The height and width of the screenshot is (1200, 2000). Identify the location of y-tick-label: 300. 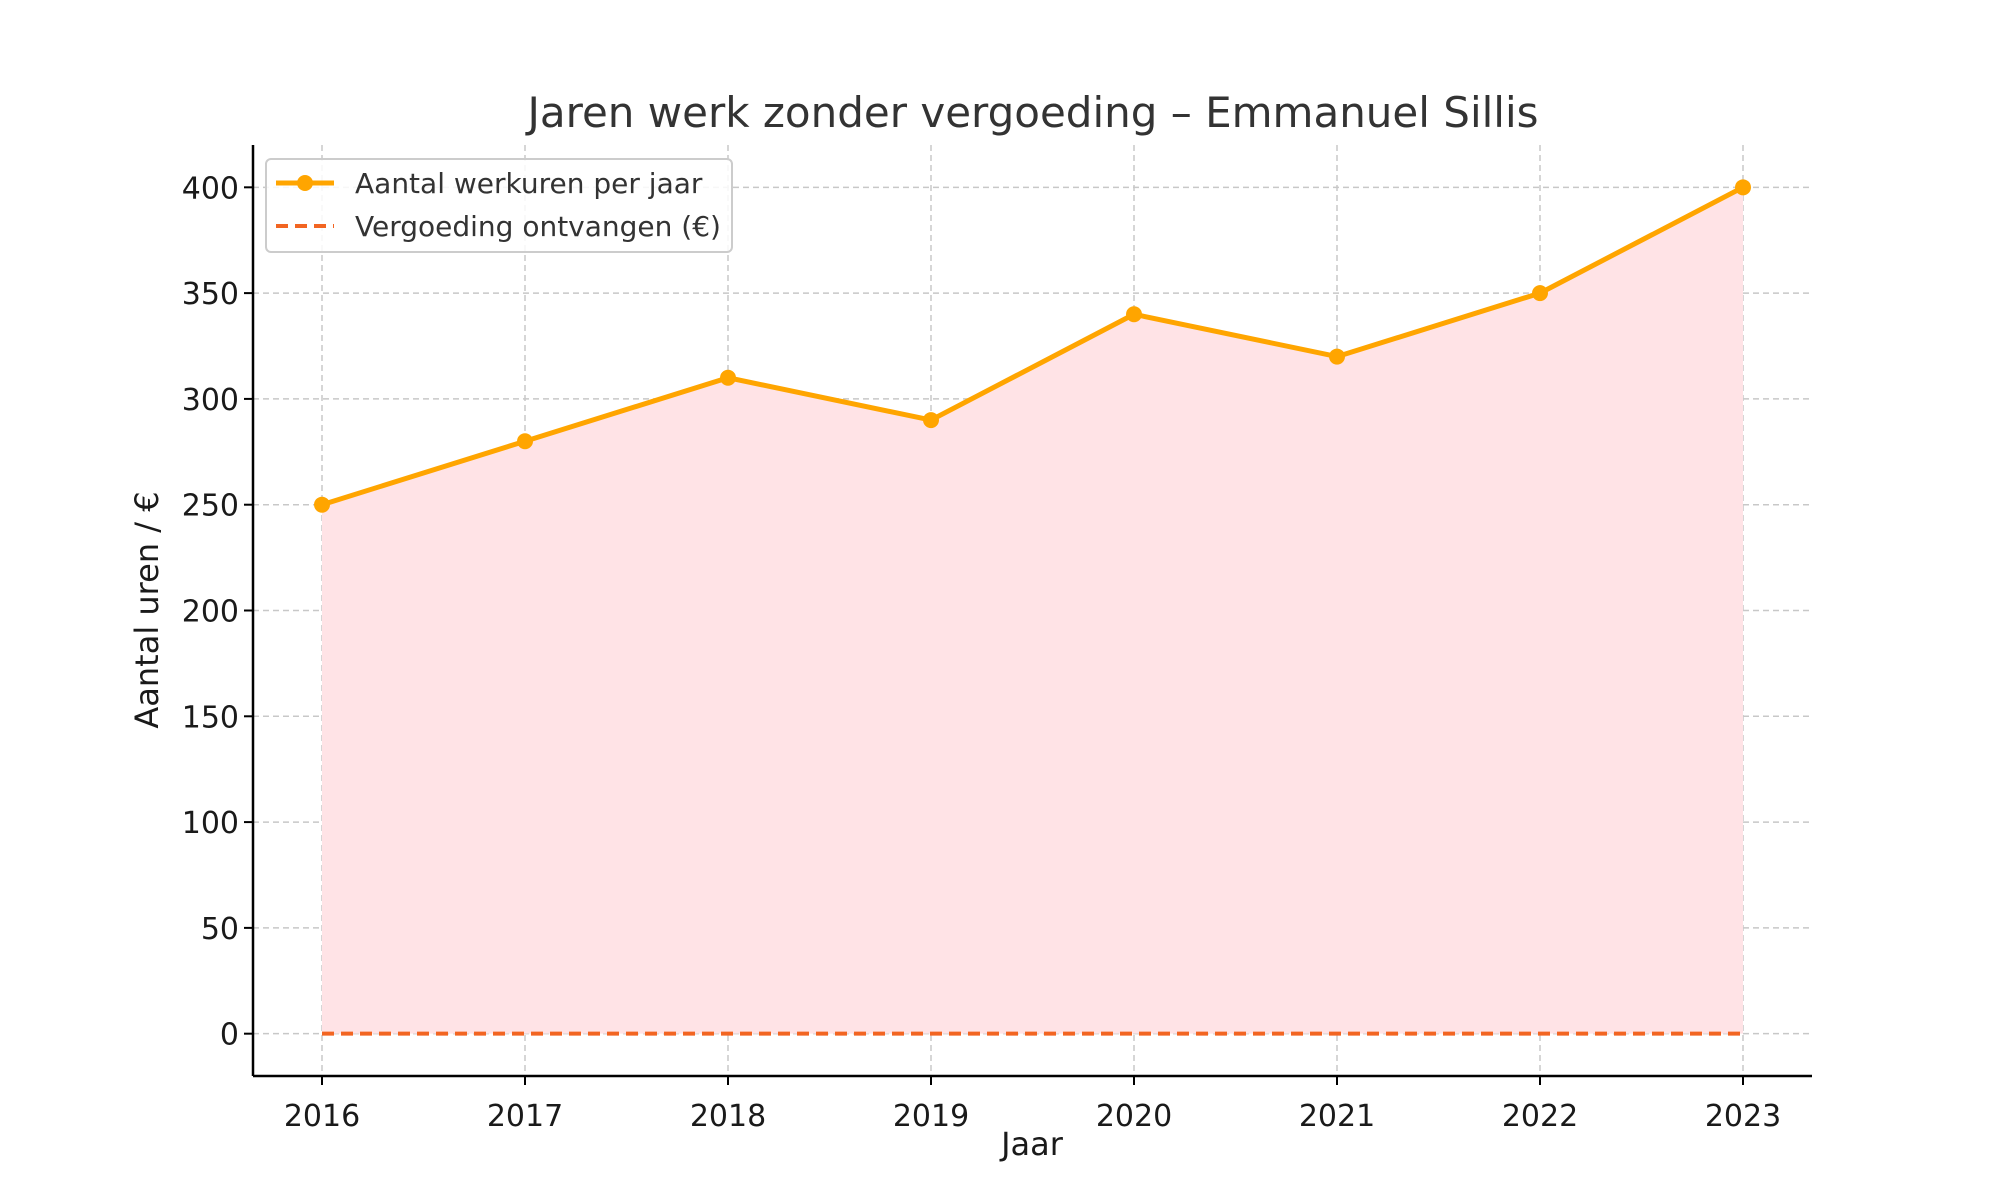
(210, 400).